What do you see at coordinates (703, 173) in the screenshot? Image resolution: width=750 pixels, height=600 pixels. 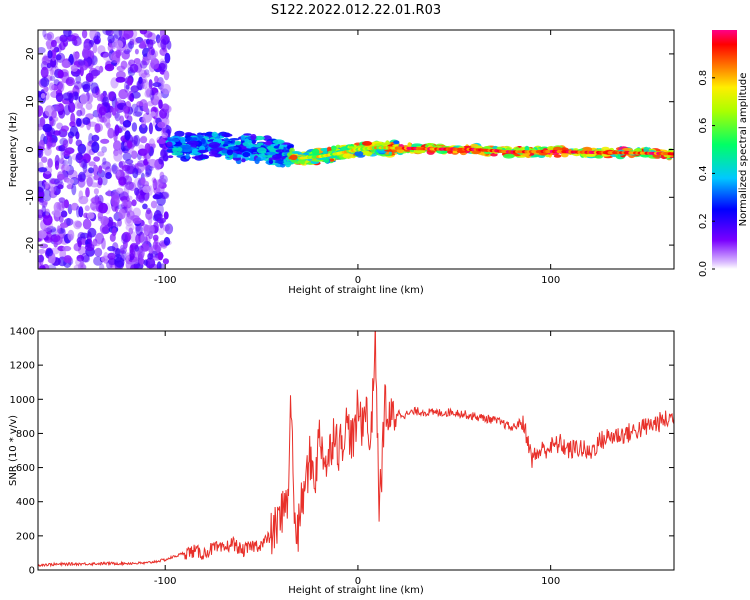 I see `colorbar-tick-label: 0.4` at bounding box center [703, 173].